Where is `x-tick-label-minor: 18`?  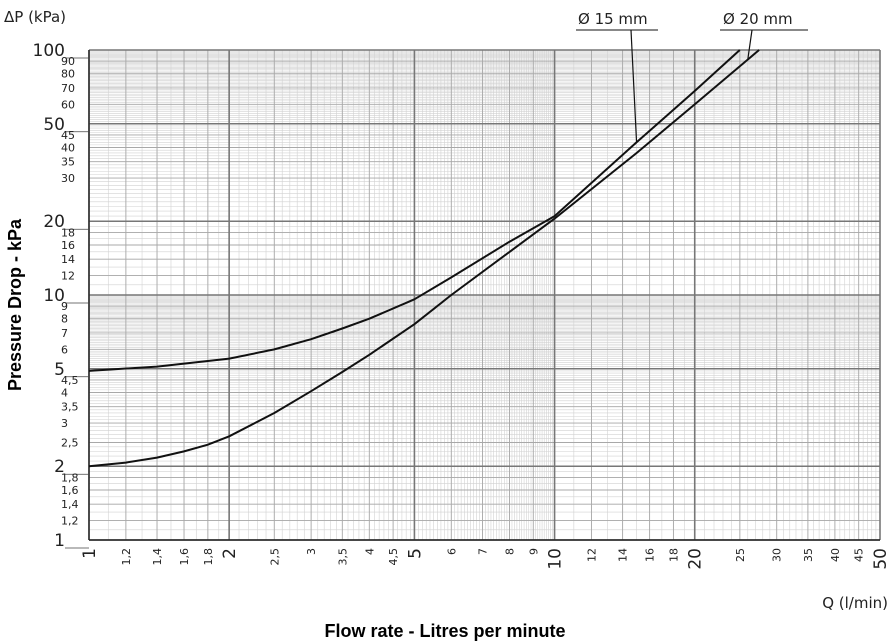
x-tick-label-minor: 18 is located at coordinates (673, 555).